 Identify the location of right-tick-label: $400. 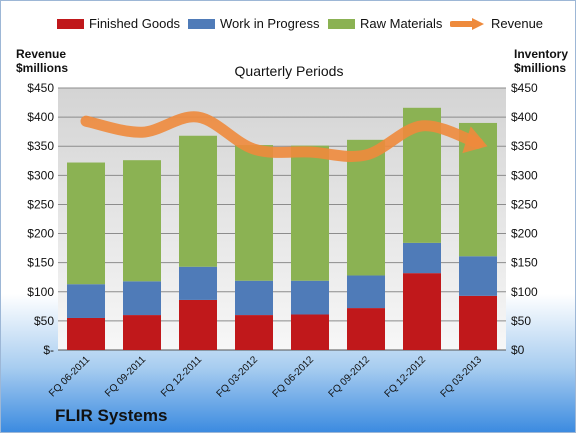
(524, 117).